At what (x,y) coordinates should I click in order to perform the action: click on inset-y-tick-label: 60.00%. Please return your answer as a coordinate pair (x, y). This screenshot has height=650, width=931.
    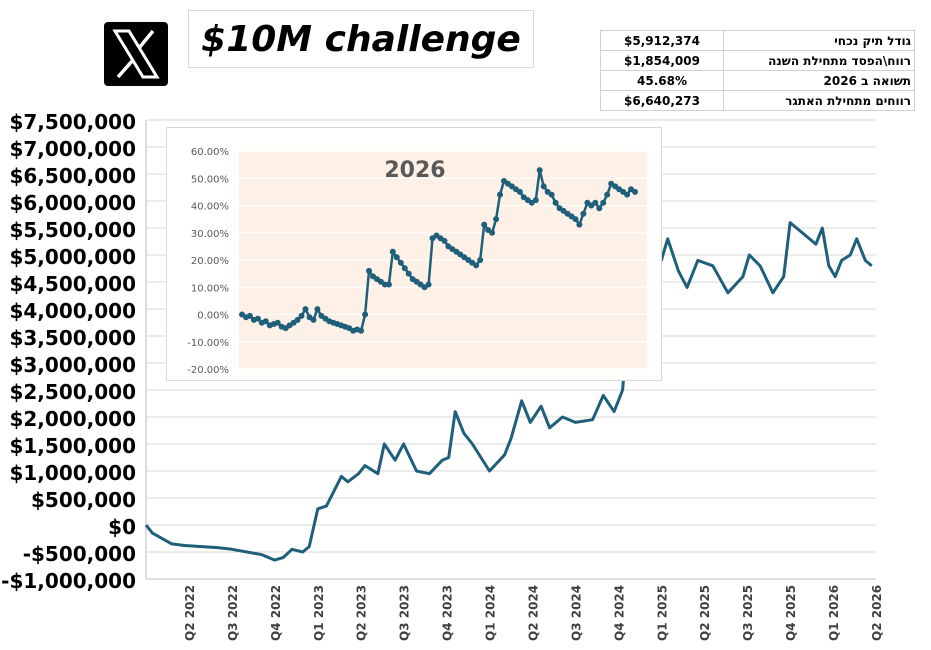
    Looking at the image, I should click on (210, 152).